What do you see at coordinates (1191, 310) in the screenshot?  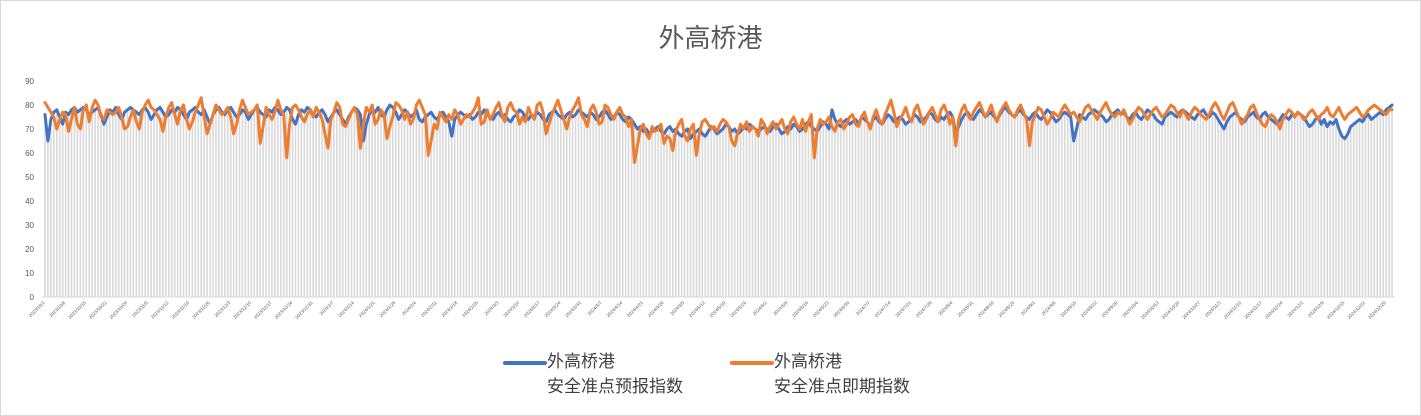 I see `x-tick-label: 2024/10/27` at bounding box center [1191, 310].